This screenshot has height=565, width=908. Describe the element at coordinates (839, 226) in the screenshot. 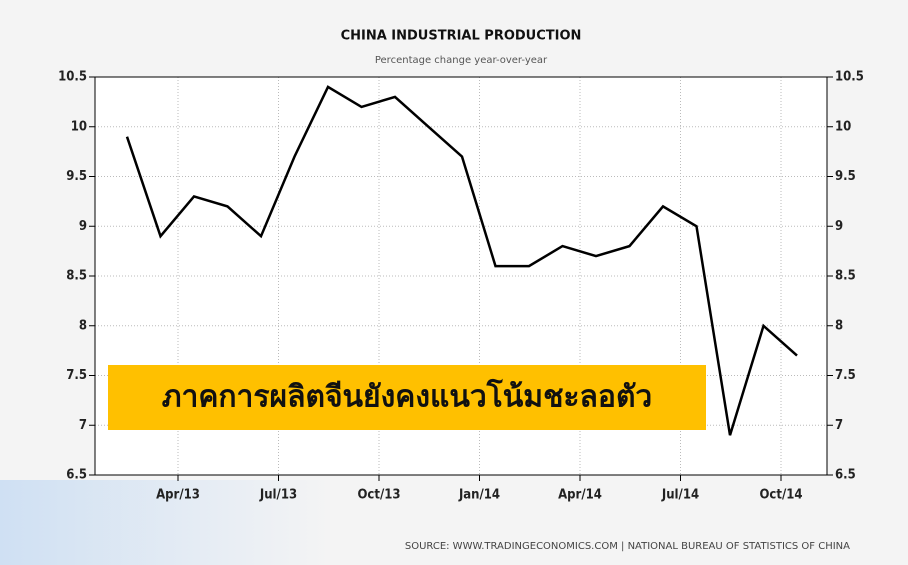

I see `y2-tick-label: 9` at that location.